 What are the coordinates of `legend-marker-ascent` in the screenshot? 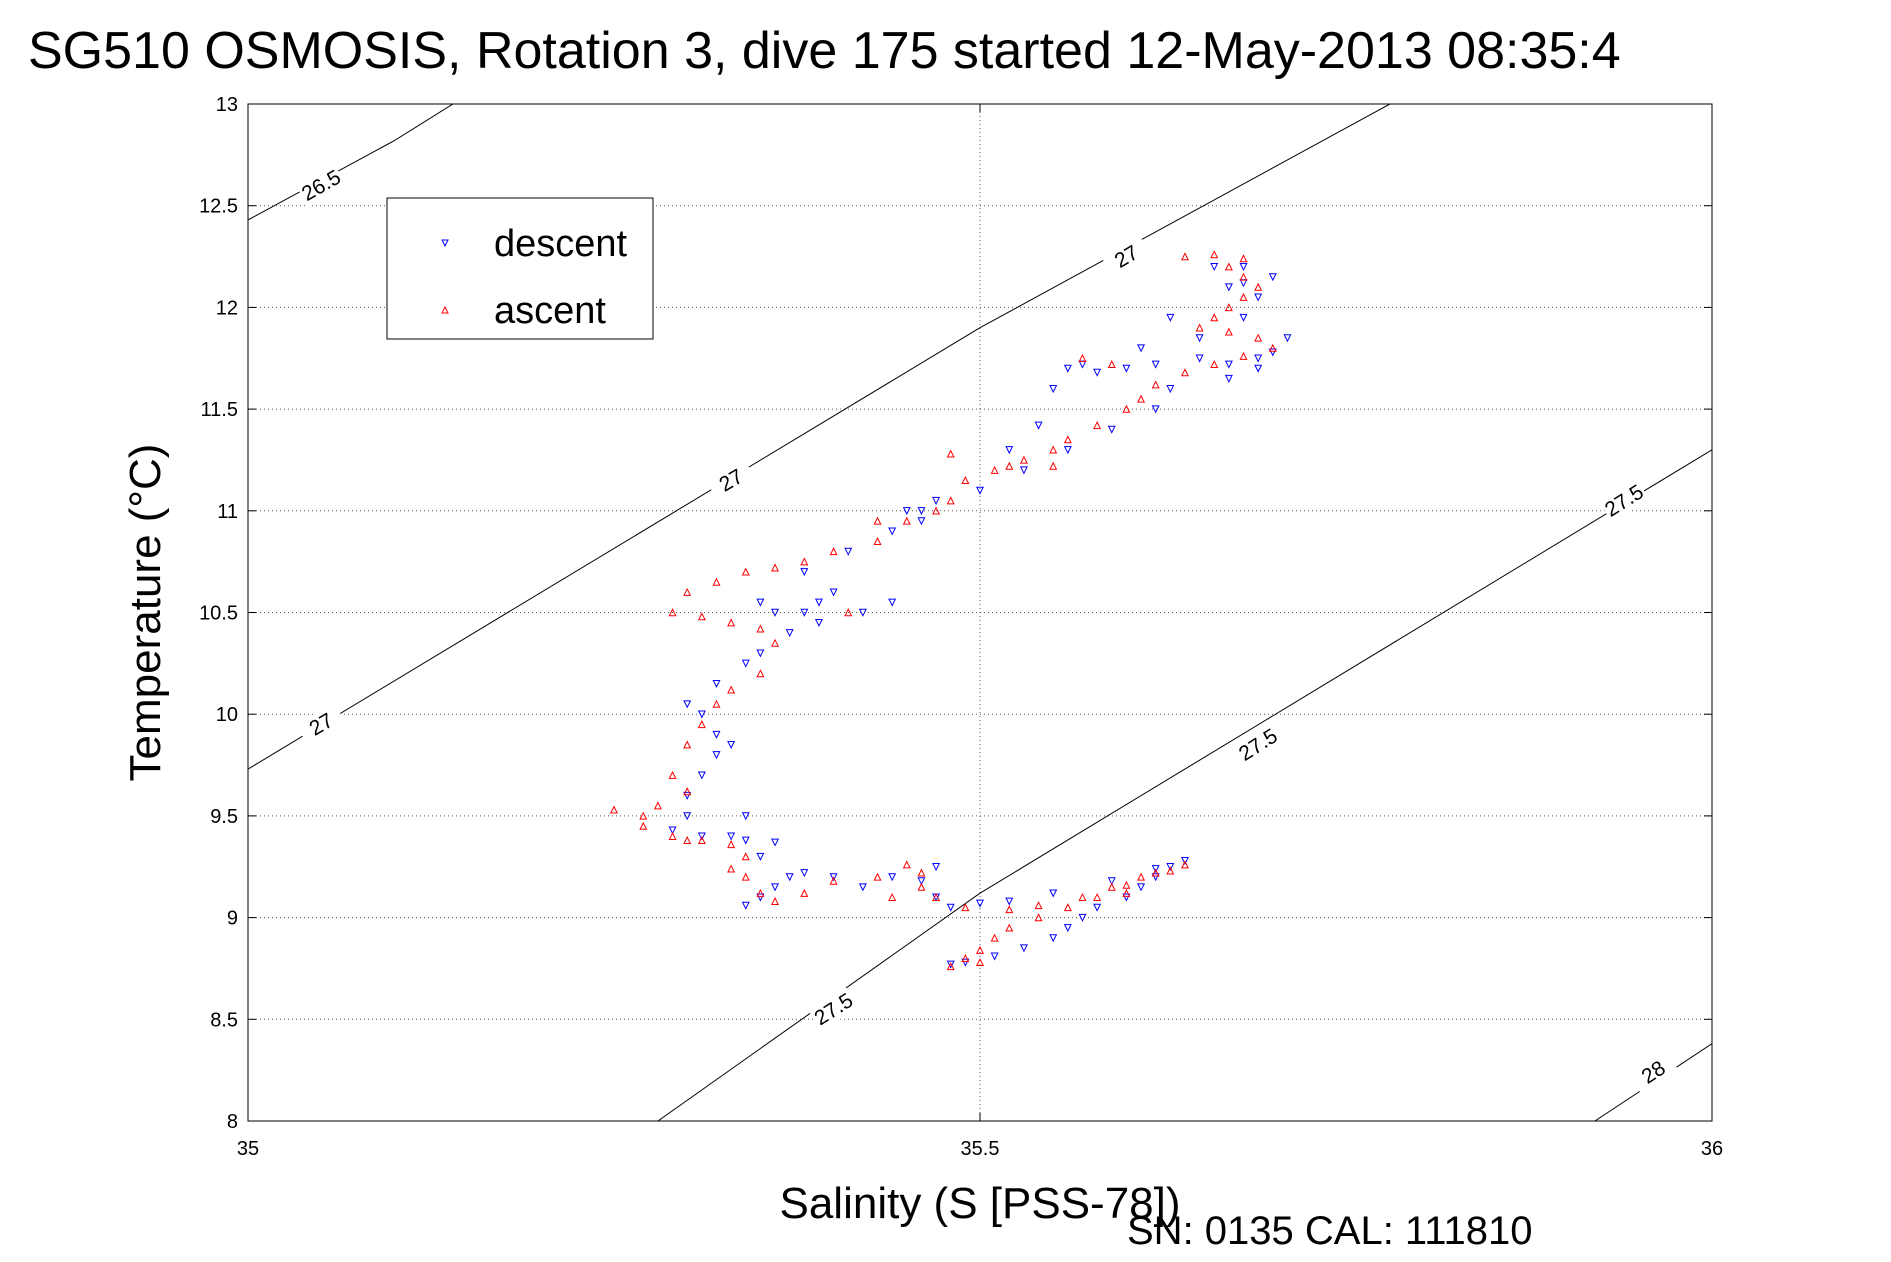 It's located at (445, 309).